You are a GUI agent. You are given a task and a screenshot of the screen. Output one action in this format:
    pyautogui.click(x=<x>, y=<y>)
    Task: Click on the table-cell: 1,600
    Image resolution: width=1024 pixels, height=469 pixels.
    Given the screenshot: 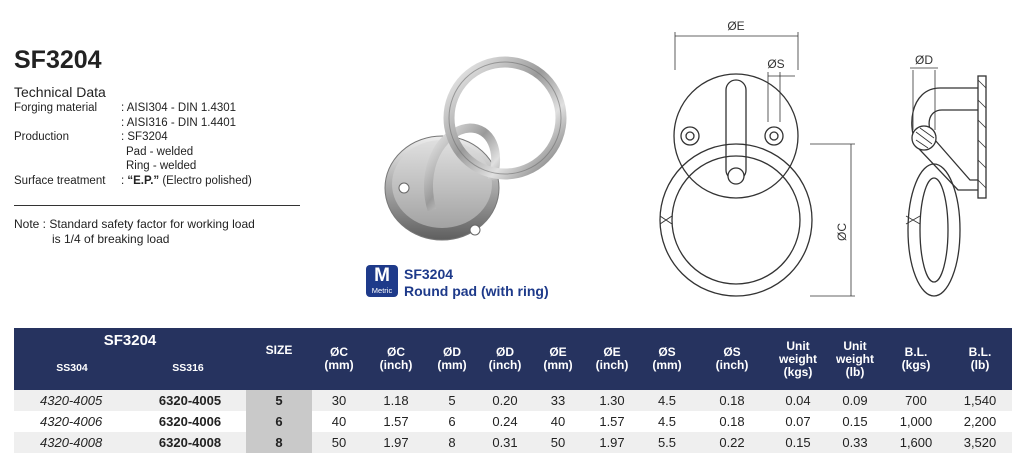 What is the action you would take?
    pyautogui.click(x=916, y=442)
    